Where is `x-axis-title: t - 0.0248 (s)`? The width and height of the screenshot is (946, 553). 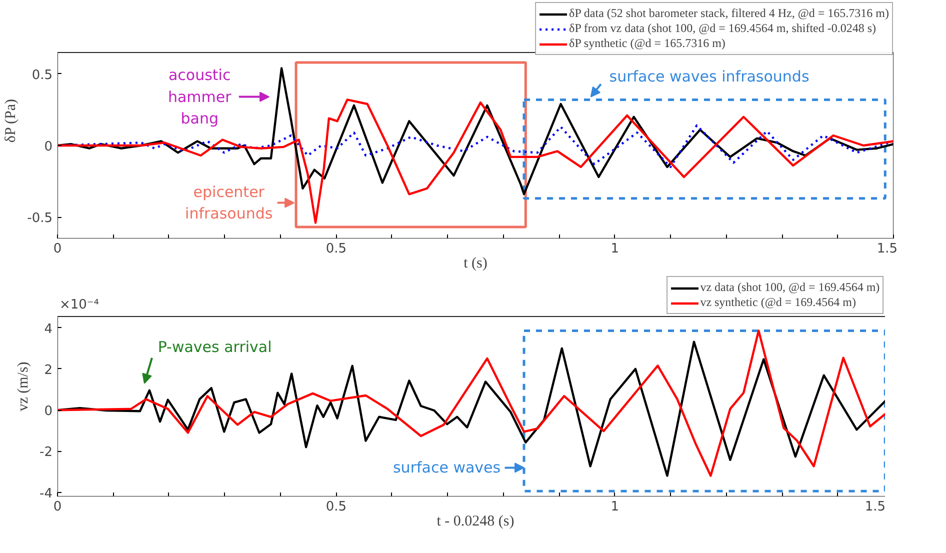 x-axis-title: t - 0.0248 (s) is located at coordinates (475, 522).